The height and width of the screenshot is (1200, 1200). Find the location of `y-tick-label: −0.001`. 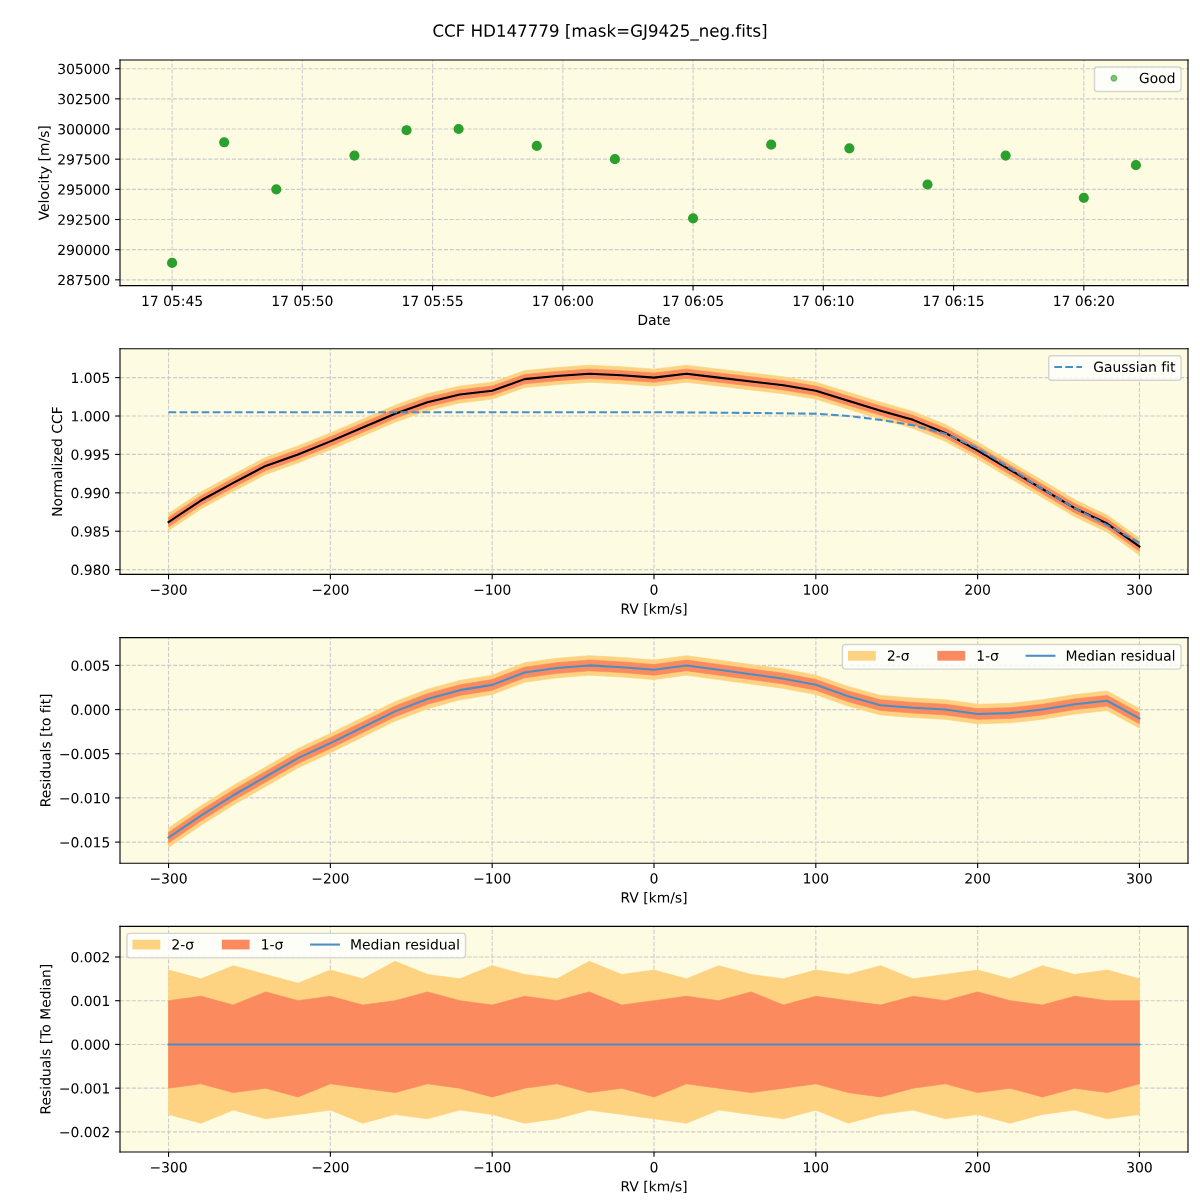

y-tick-label: −0.001 is located at coordinates (84, 1088).